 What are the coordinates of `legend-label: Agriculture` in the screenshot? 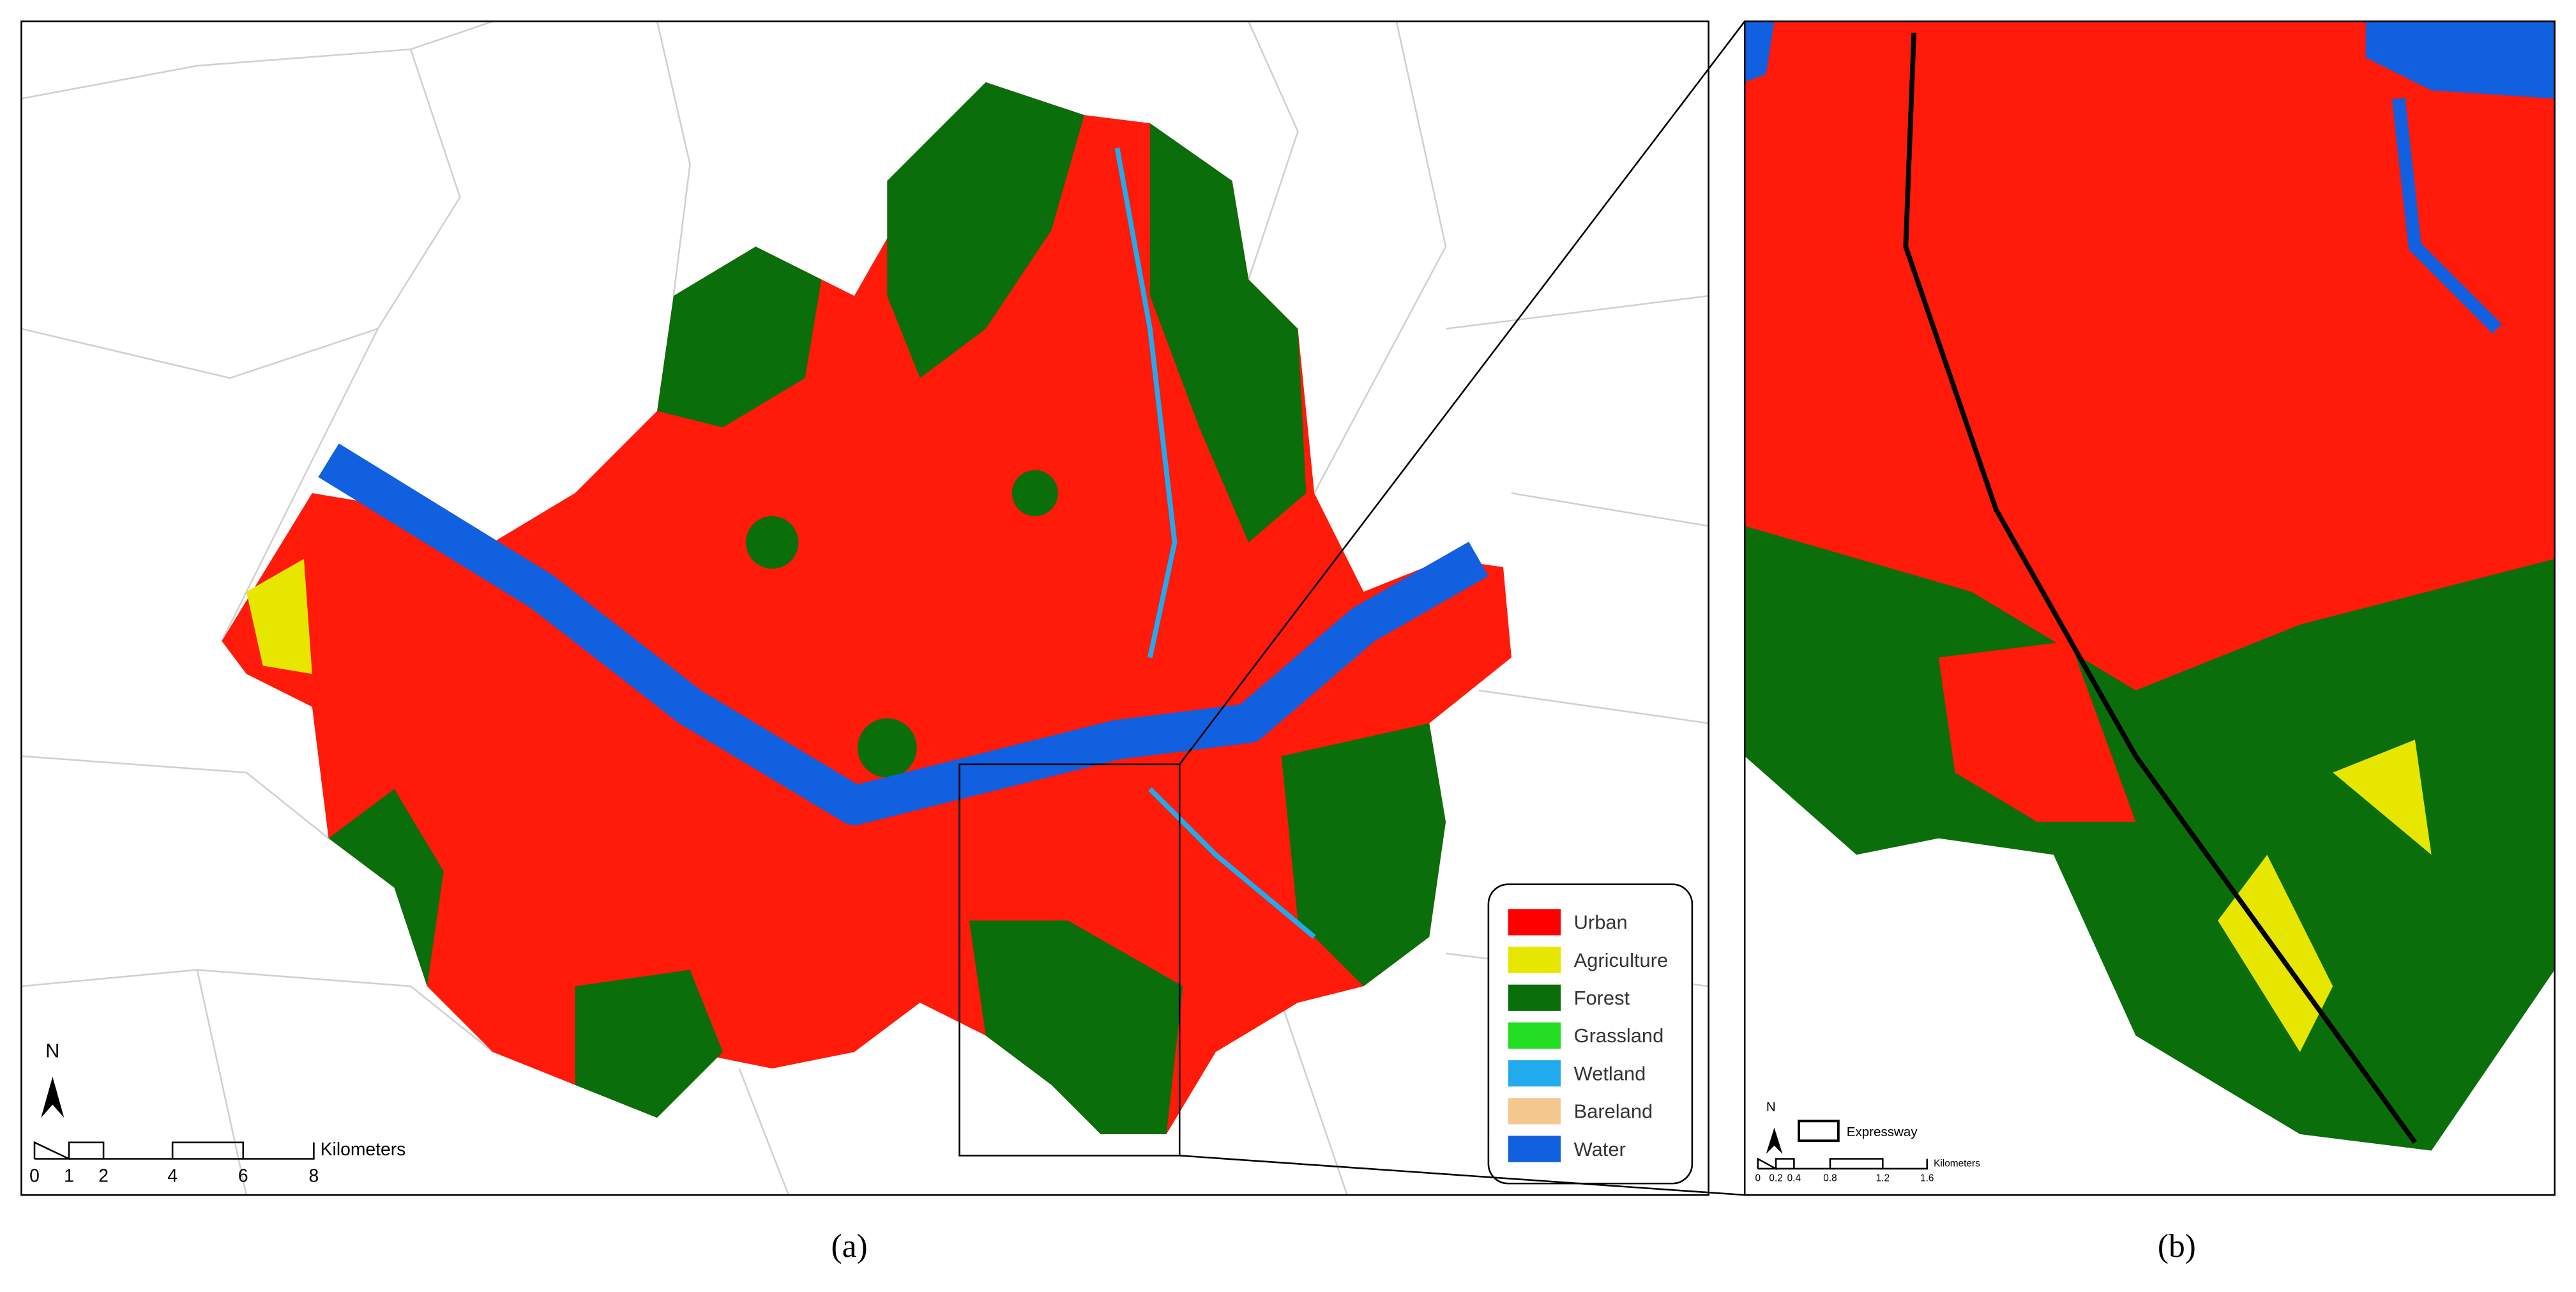 It's located at (1621, 960).